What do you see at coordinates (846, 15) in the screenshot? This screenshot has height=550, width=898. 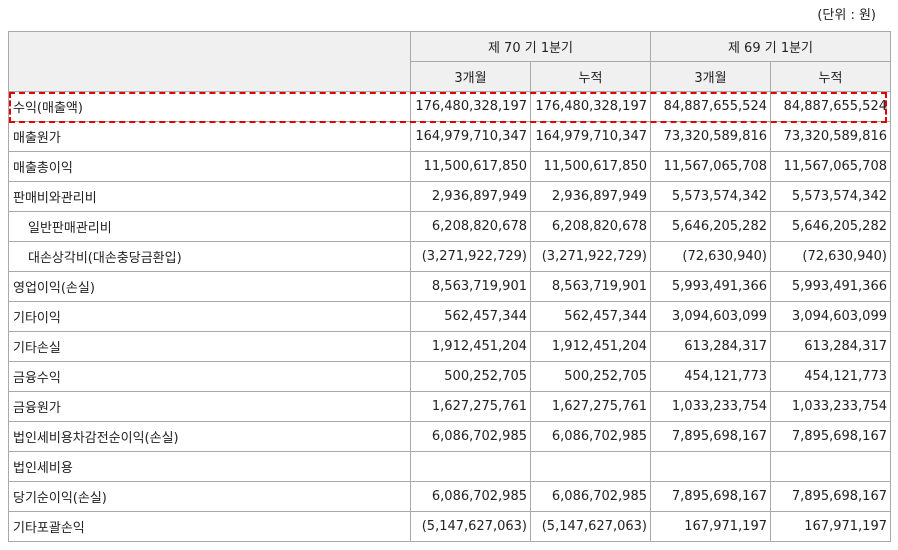 I see `unit-note: (단위 : 원)` at bounding box center [846, 15].